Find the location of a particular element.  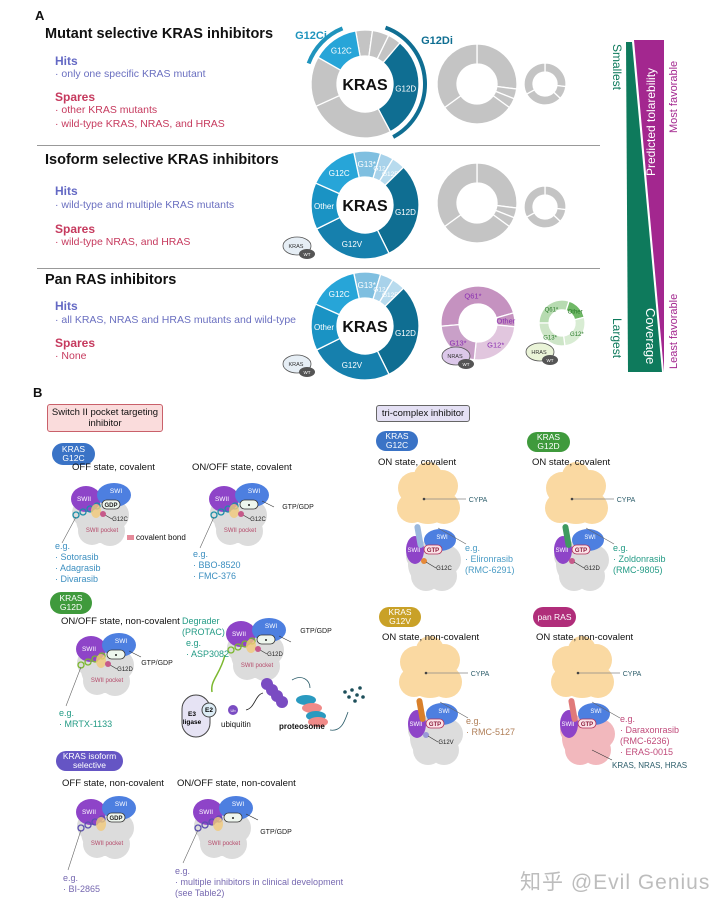

degrader-label: Degrader (PROTAC) e.g. · ASP3082 is located at coordinates (206, 637).